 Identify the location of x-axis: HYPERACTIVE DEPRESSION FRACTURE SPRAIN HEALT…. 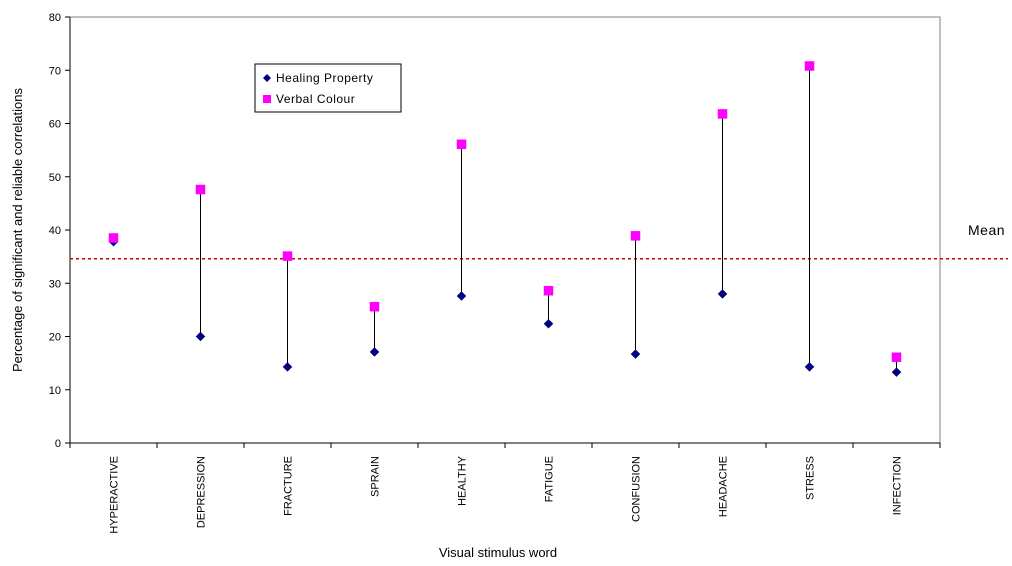
(505, 488).